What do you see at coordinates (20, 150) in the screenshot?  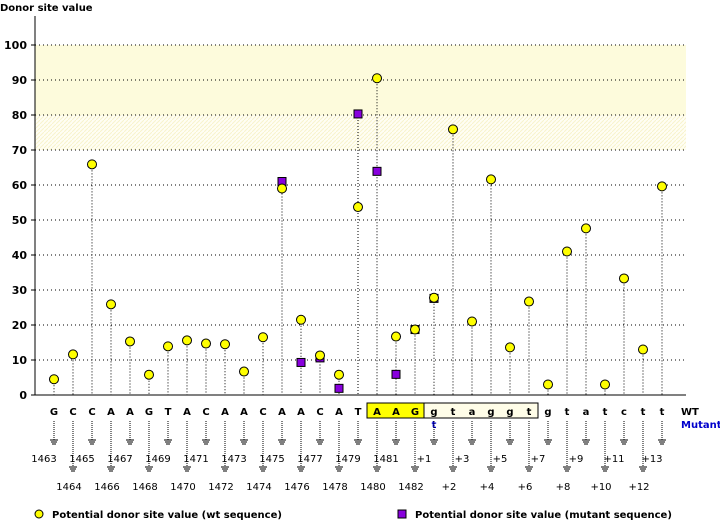 I see `y-tick-label: 70` at bounding box center [20, 150].